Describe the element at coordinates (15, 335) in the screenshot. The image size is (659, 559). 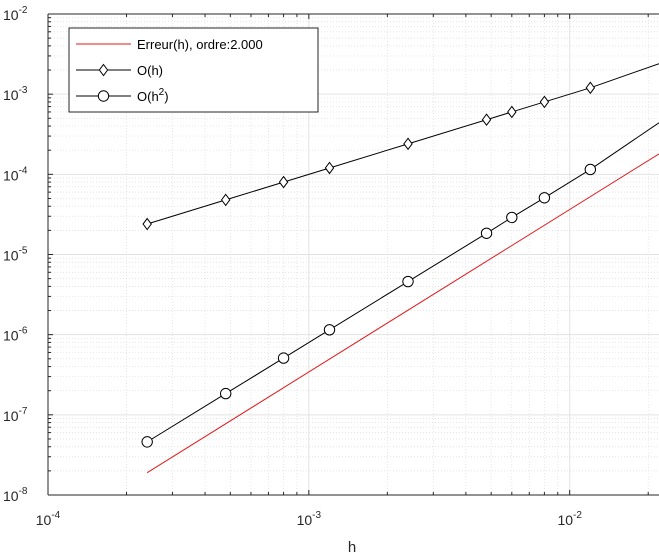
I see `y-tick-label: 10⁻⁶` at that location.